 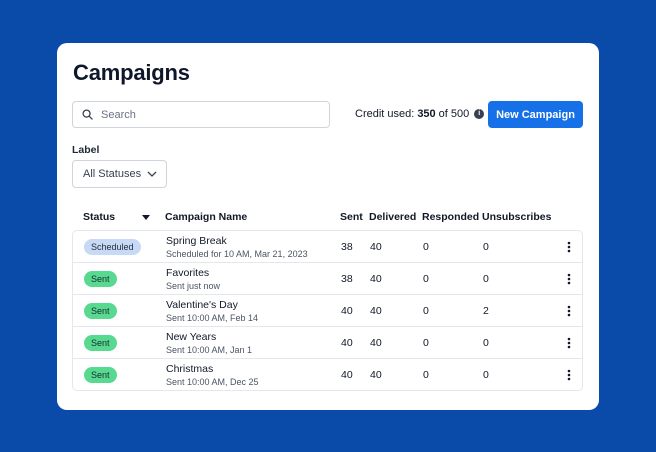 I want to click on table-row: Sent Favorites Sent just now 38 40 0 0, so click(x=327, y=279).